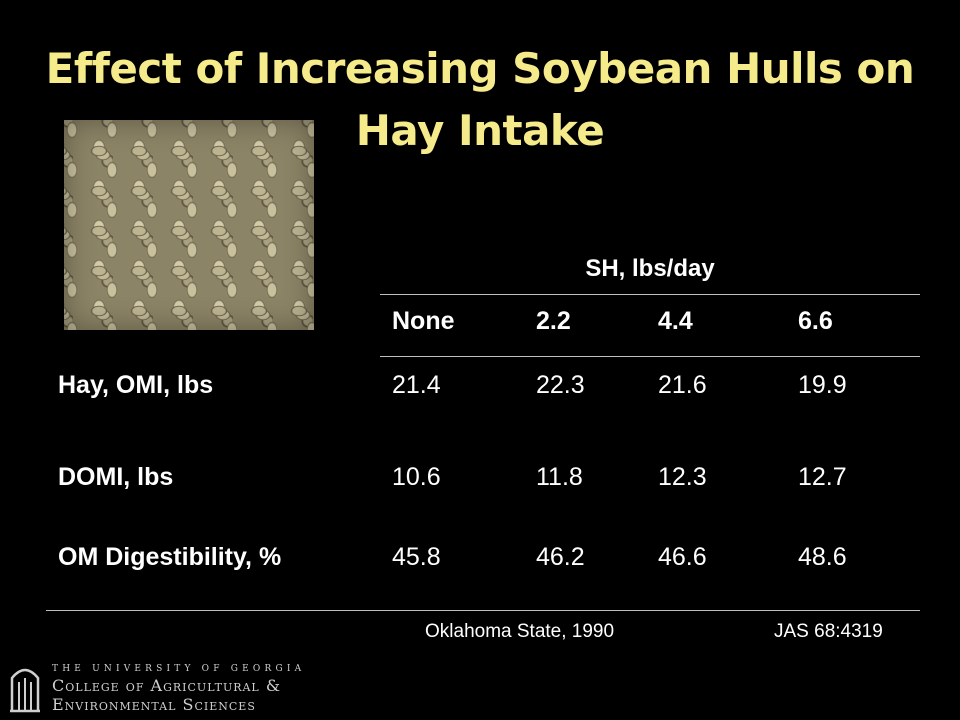 This screenshot has height=720, width=960. I want to click on soybean-hull-pellets-image, so click(189, 225).